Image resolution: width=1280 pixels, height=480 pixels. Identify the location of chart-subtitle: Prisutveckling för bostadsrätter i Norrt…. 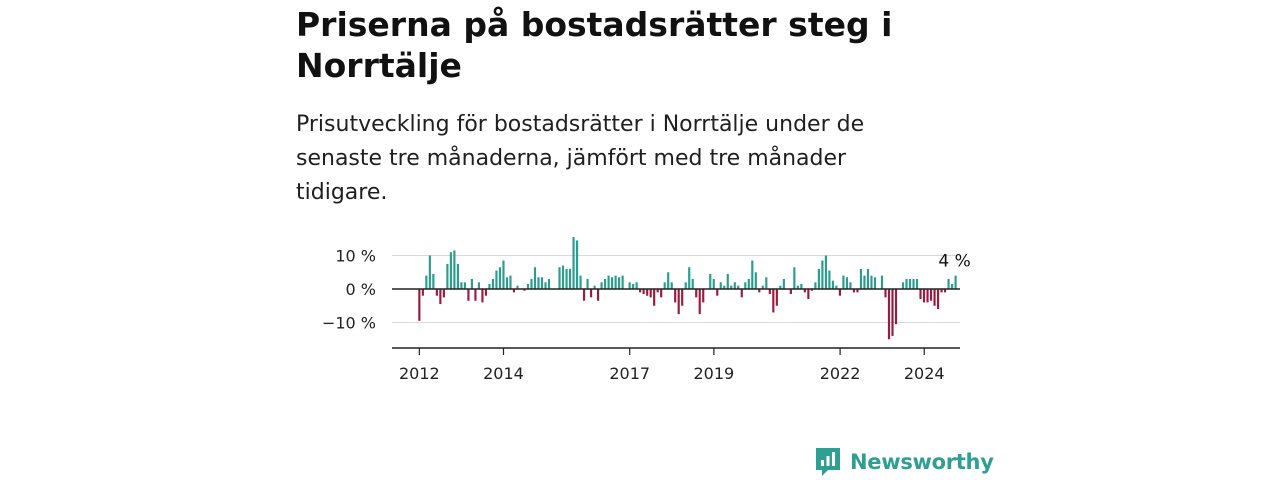
(580, 158).